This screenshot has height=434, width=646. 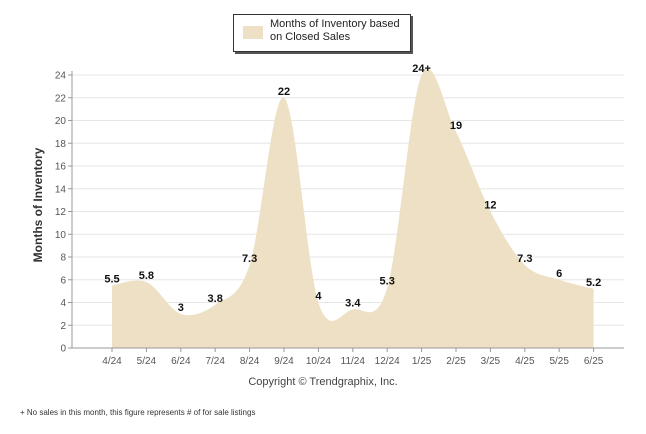 I want to click on y-tick-label: 16, so click(x=61, y=167).